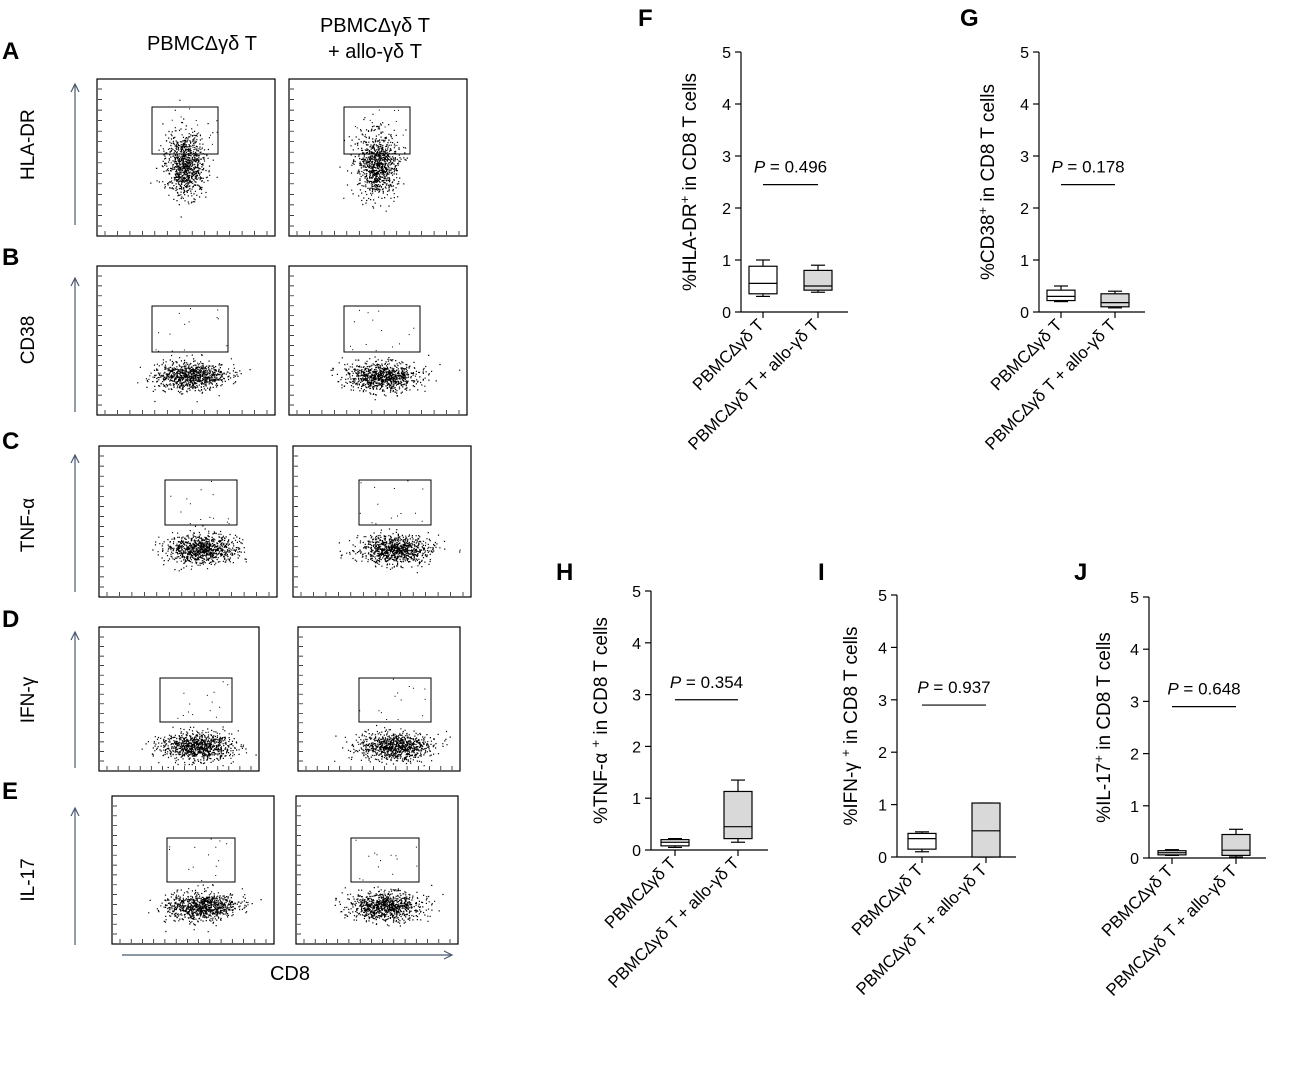  Describe the element at coordinates (375, 52) in the screenshot. I see `column-label-treated-line2: + allo-γδ T` at that location.